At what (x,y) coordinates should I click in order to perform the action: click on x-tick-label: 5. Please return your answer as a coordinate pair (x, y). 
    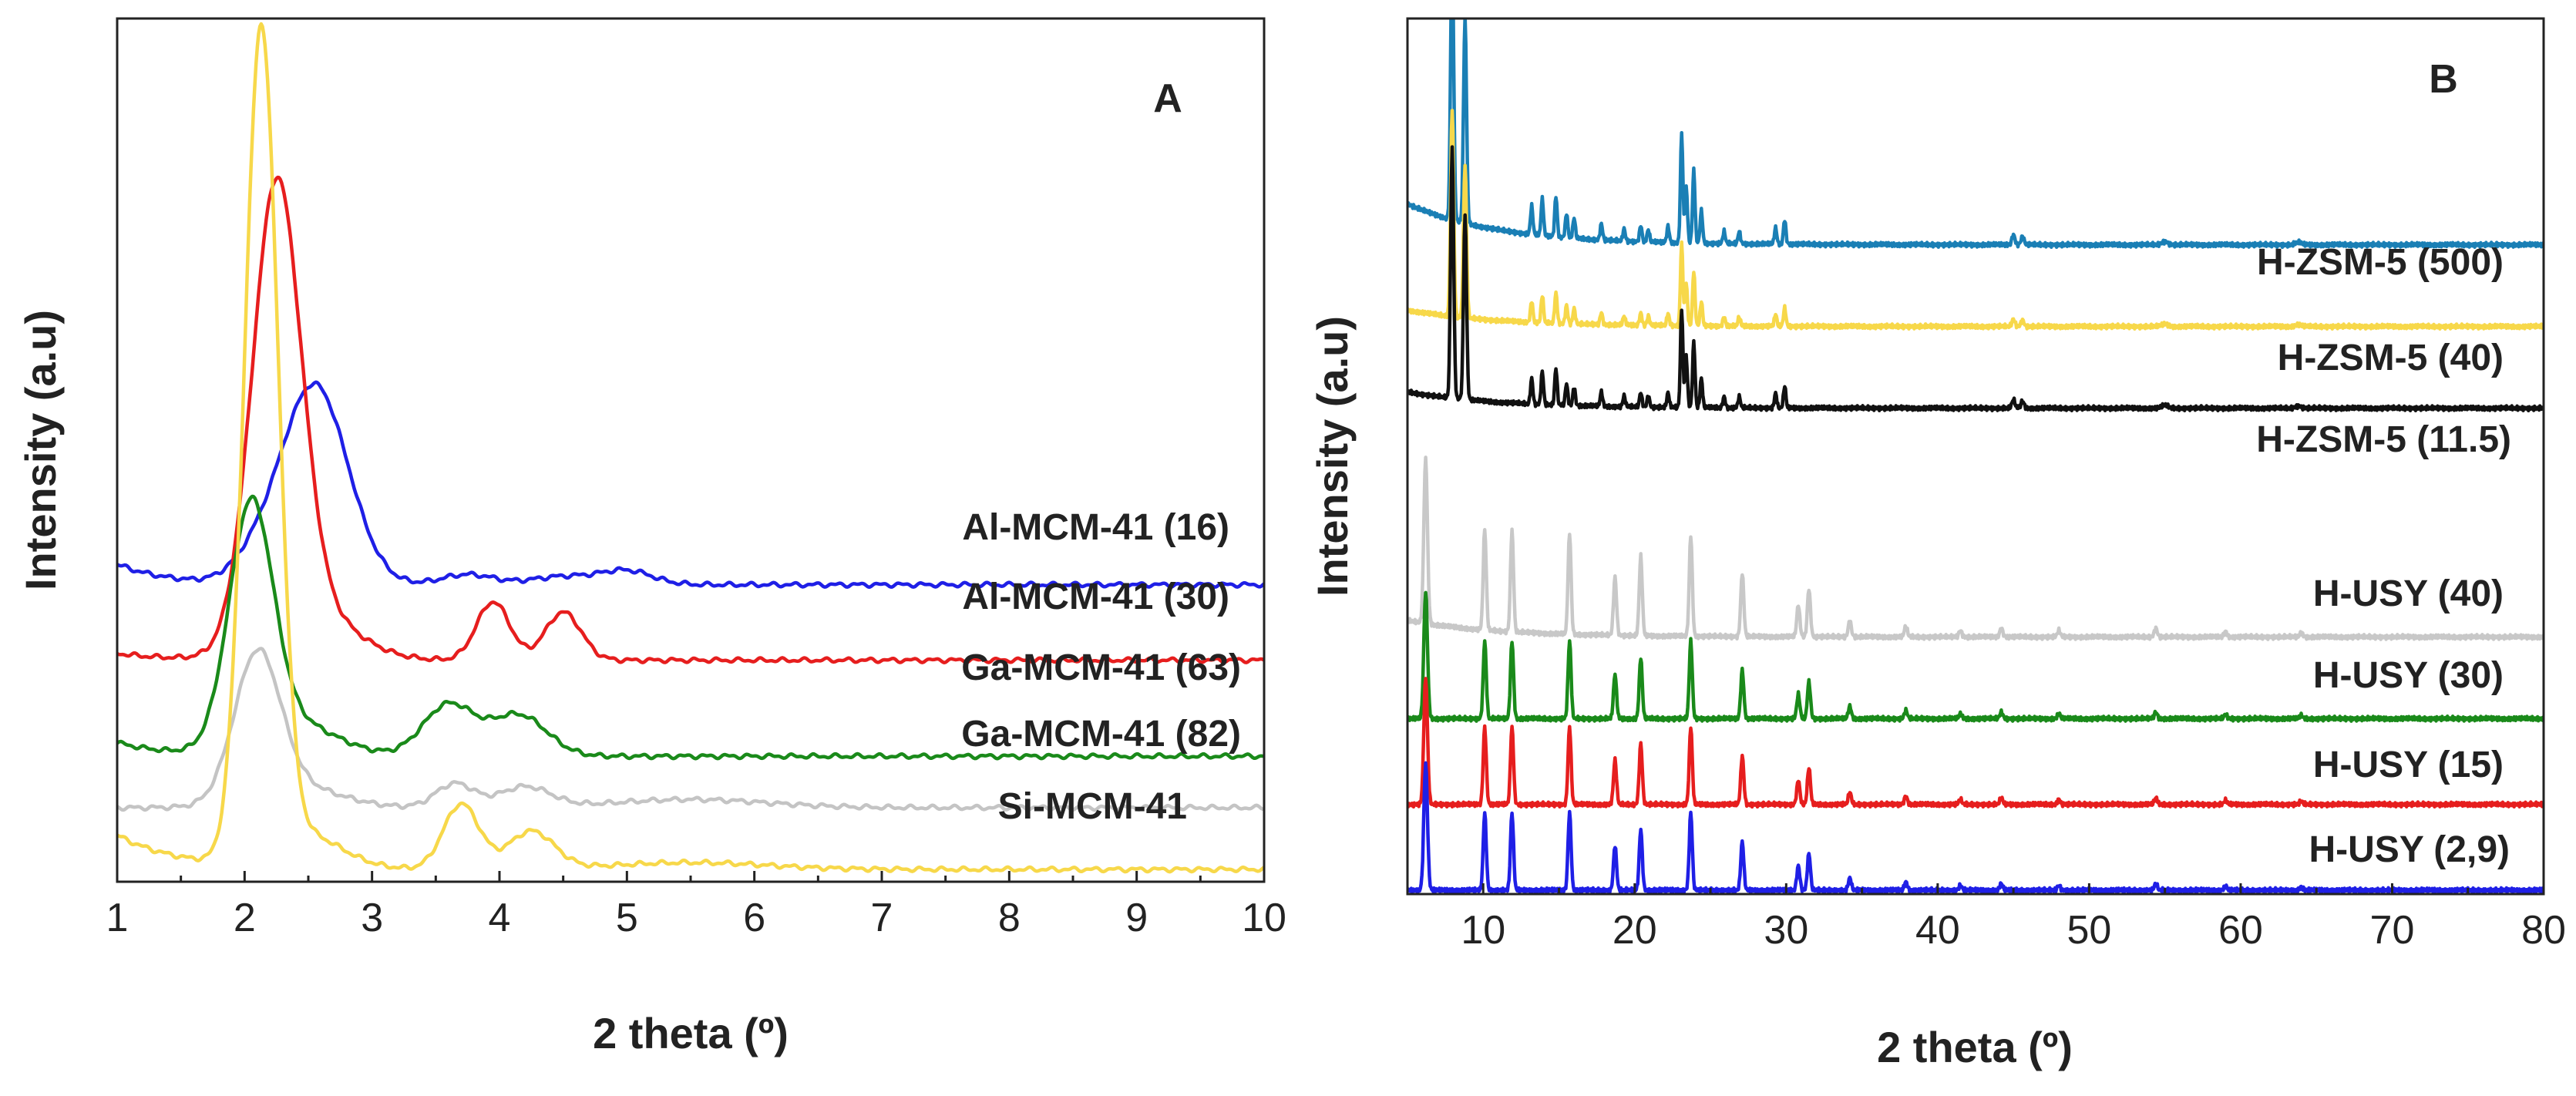
    Looking at the image, I should click on (627, 918).